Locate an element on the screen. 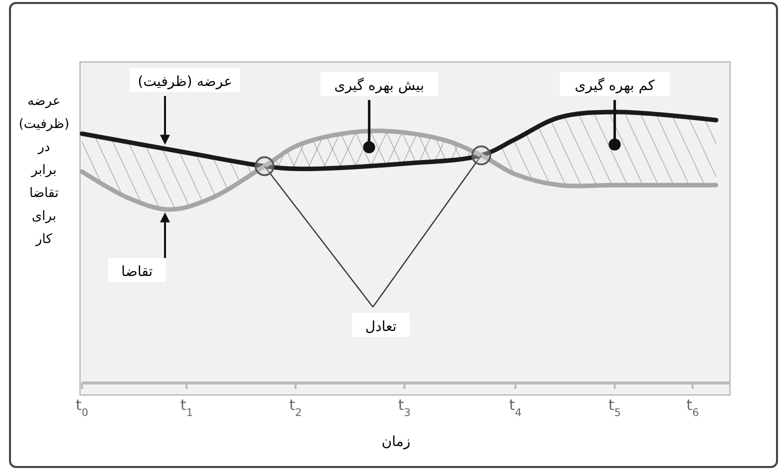 The width and height of the screenshot is (783, 472). x-tick-label: t$_{2}$ is located at coordinates (295, 407).